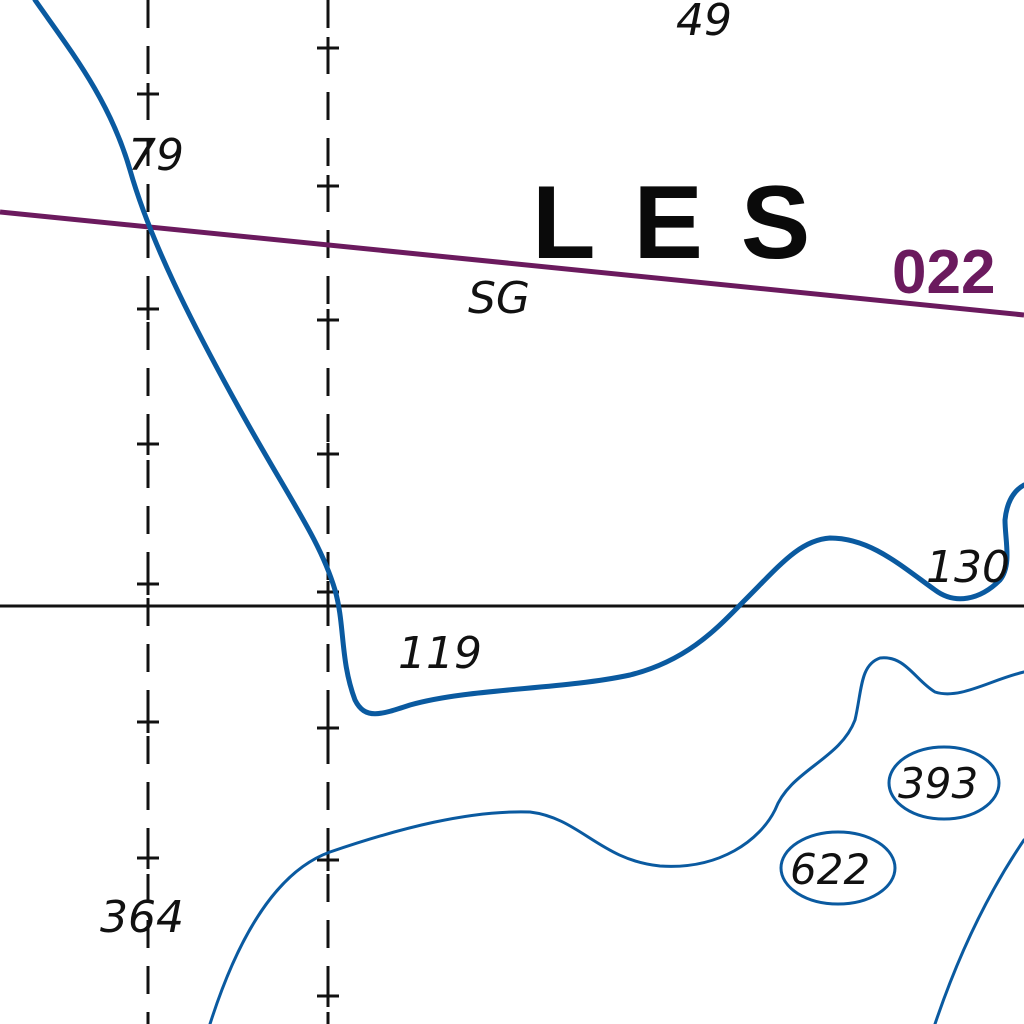 This screenshot has width=1024, height=1024. What do you see at coordinates (830, 869) in the screenshot?
I see `sounding-circled-622: 622` at bounding box center [830, 869].